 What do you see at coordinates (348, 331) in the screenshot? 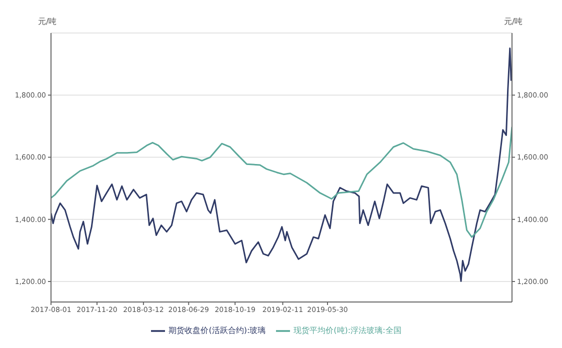
I see `legend-label: 现货平均价(吨):浮法玻璃:全国` at bounding box center [348, 331].